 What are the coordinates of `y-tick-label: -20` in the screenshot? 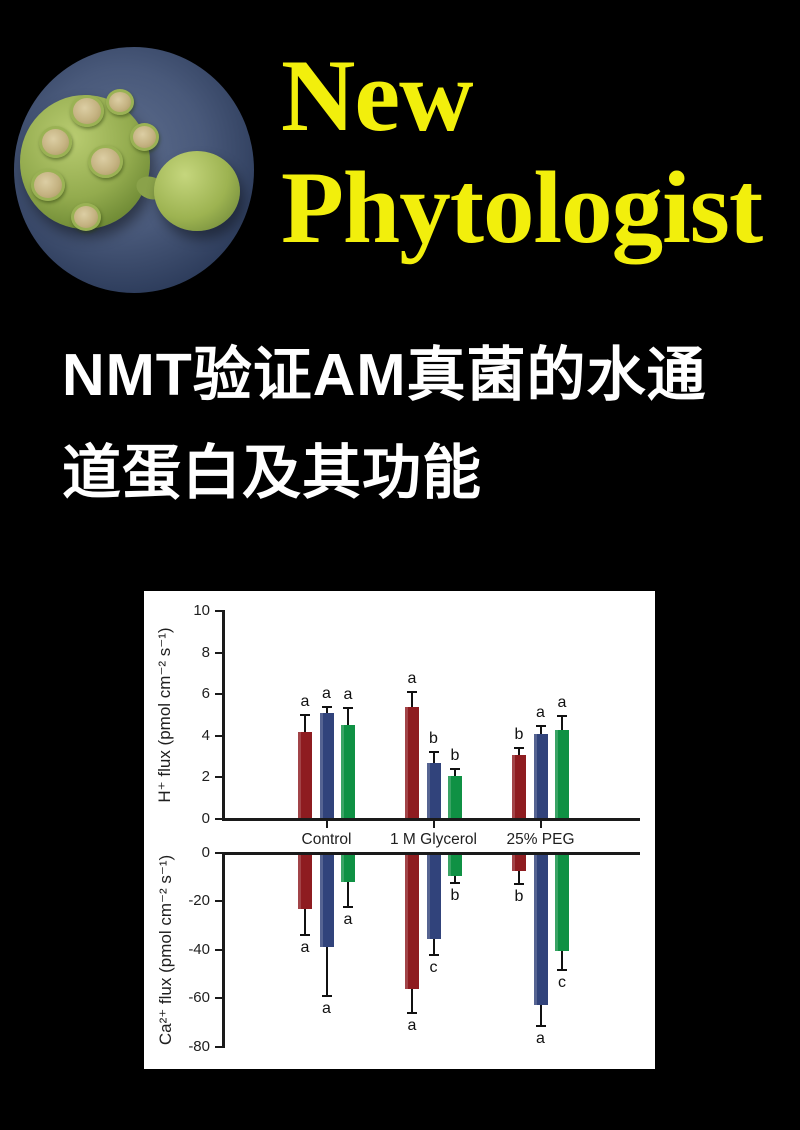 It's located at (199, 901).